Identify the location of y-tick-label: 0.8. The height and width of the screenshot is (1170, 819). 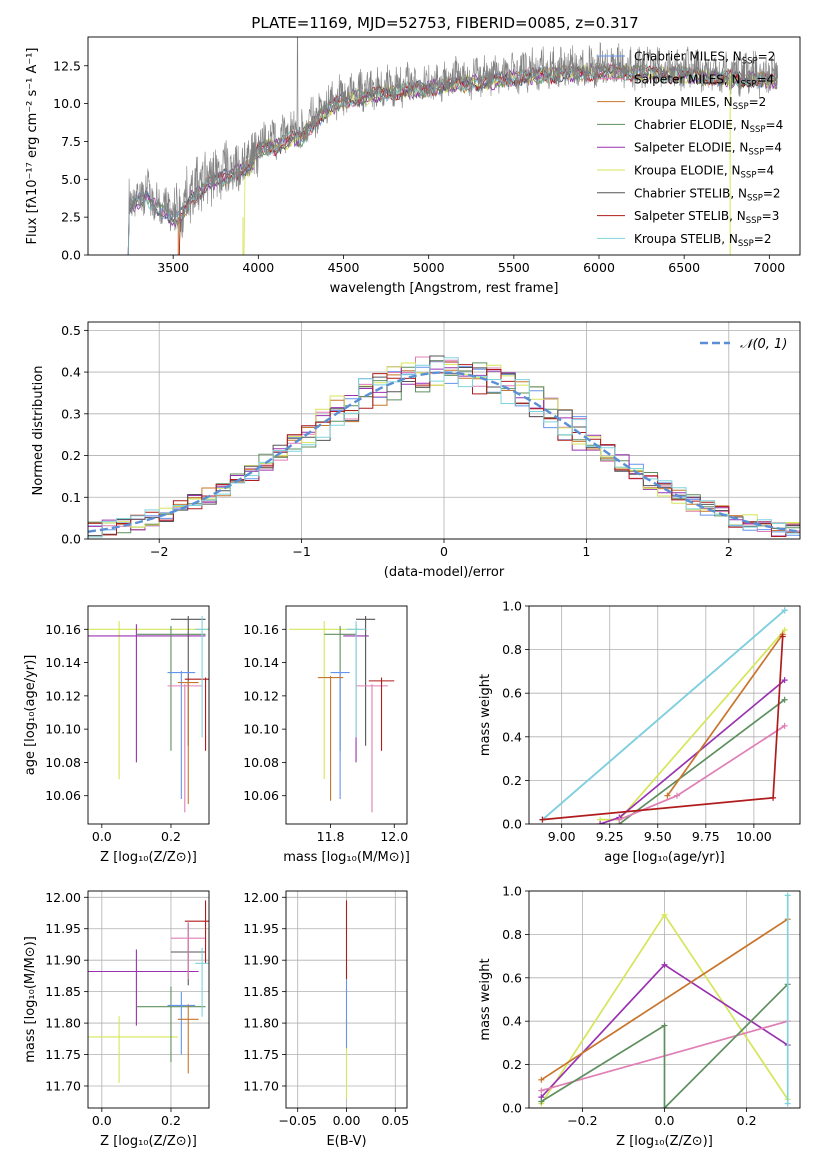
(512, 934).